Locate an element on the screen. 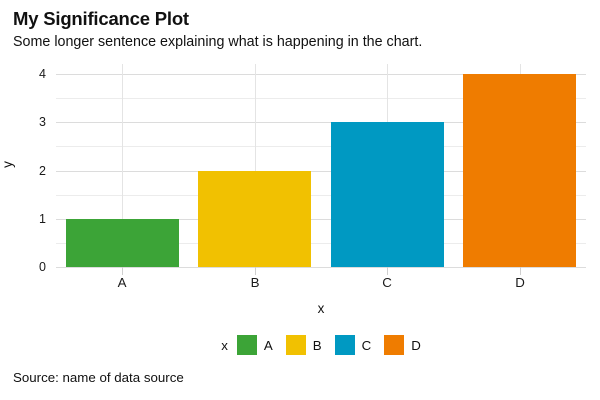 The width and height of the screenshot is (600, 400). bar-B is located at coordinates (254, 218).